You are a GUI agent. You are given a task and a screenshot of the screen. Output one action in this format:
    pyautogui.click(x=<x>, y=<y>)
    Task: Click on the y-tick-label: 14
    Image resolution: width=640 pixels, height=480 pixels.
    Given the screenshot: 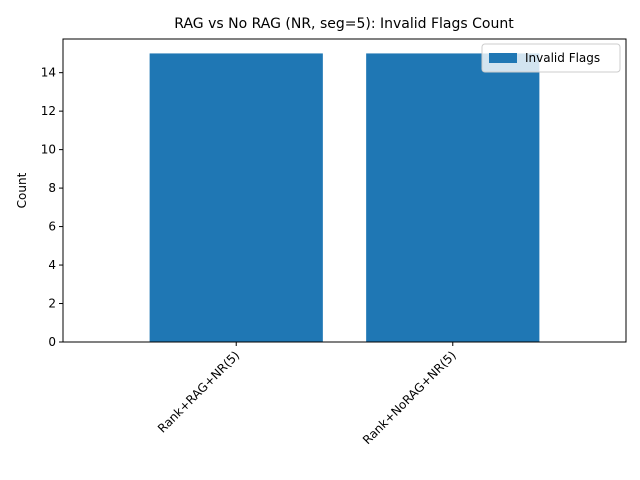 What is the action you would take?
    pyautogui.click(x=48, y=73)
    